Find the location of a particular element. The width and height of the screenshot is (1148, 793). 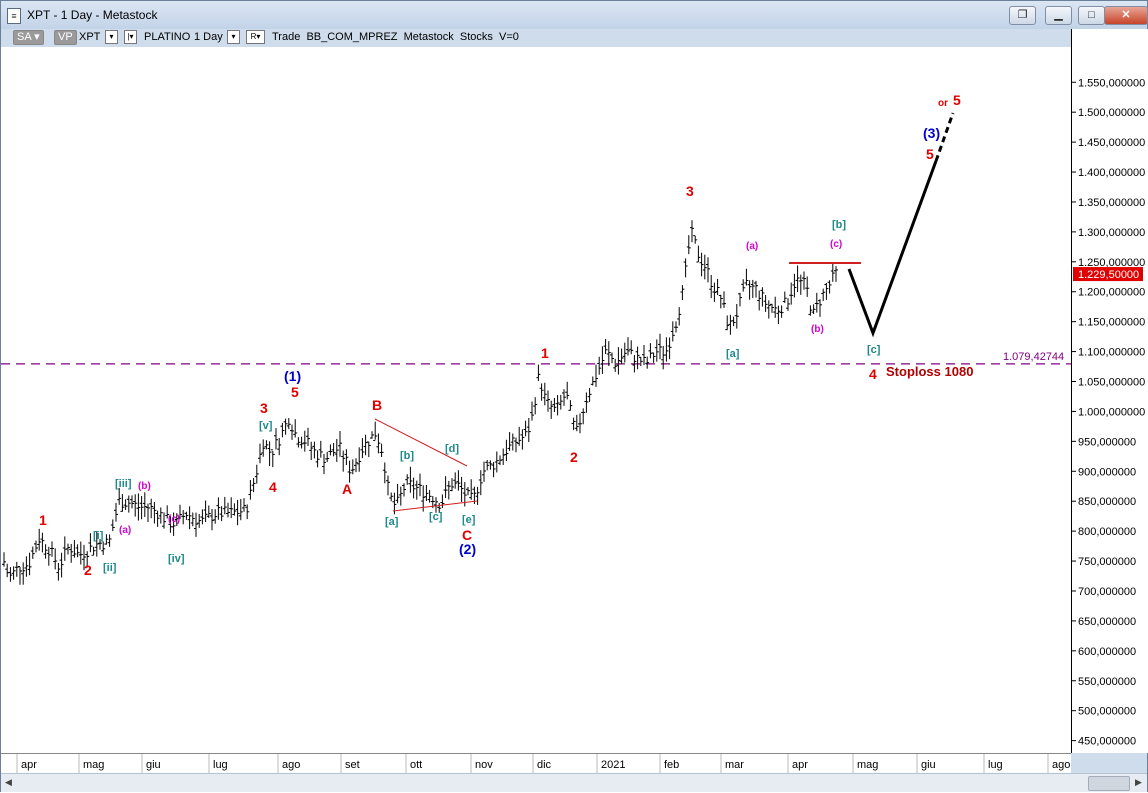

window-title: XPT - 1 Day - Metastock is located at coordinates (92, 15).